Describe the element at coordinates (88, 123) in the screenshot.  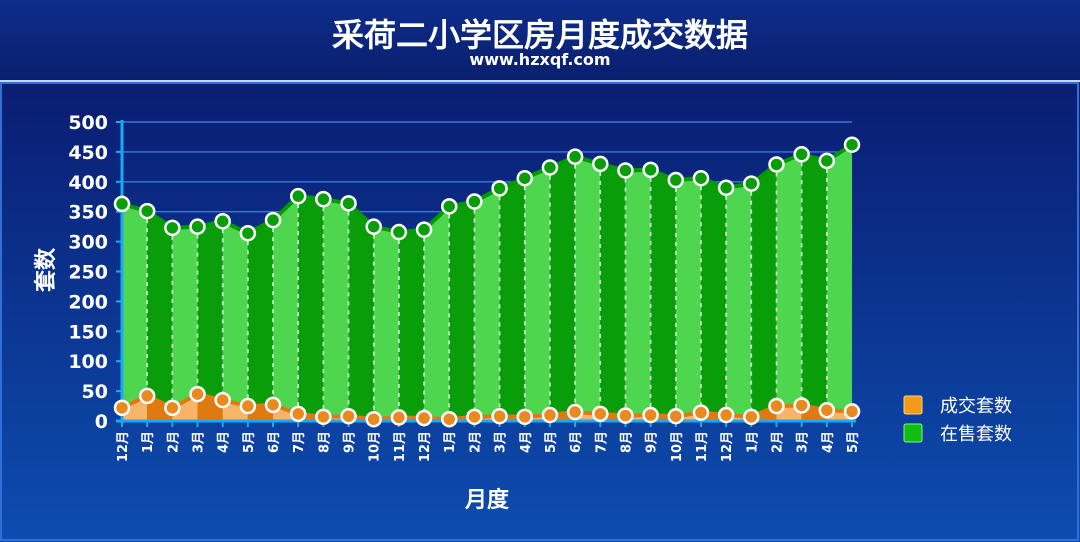
I see `y-tick-label: 500` at that location.